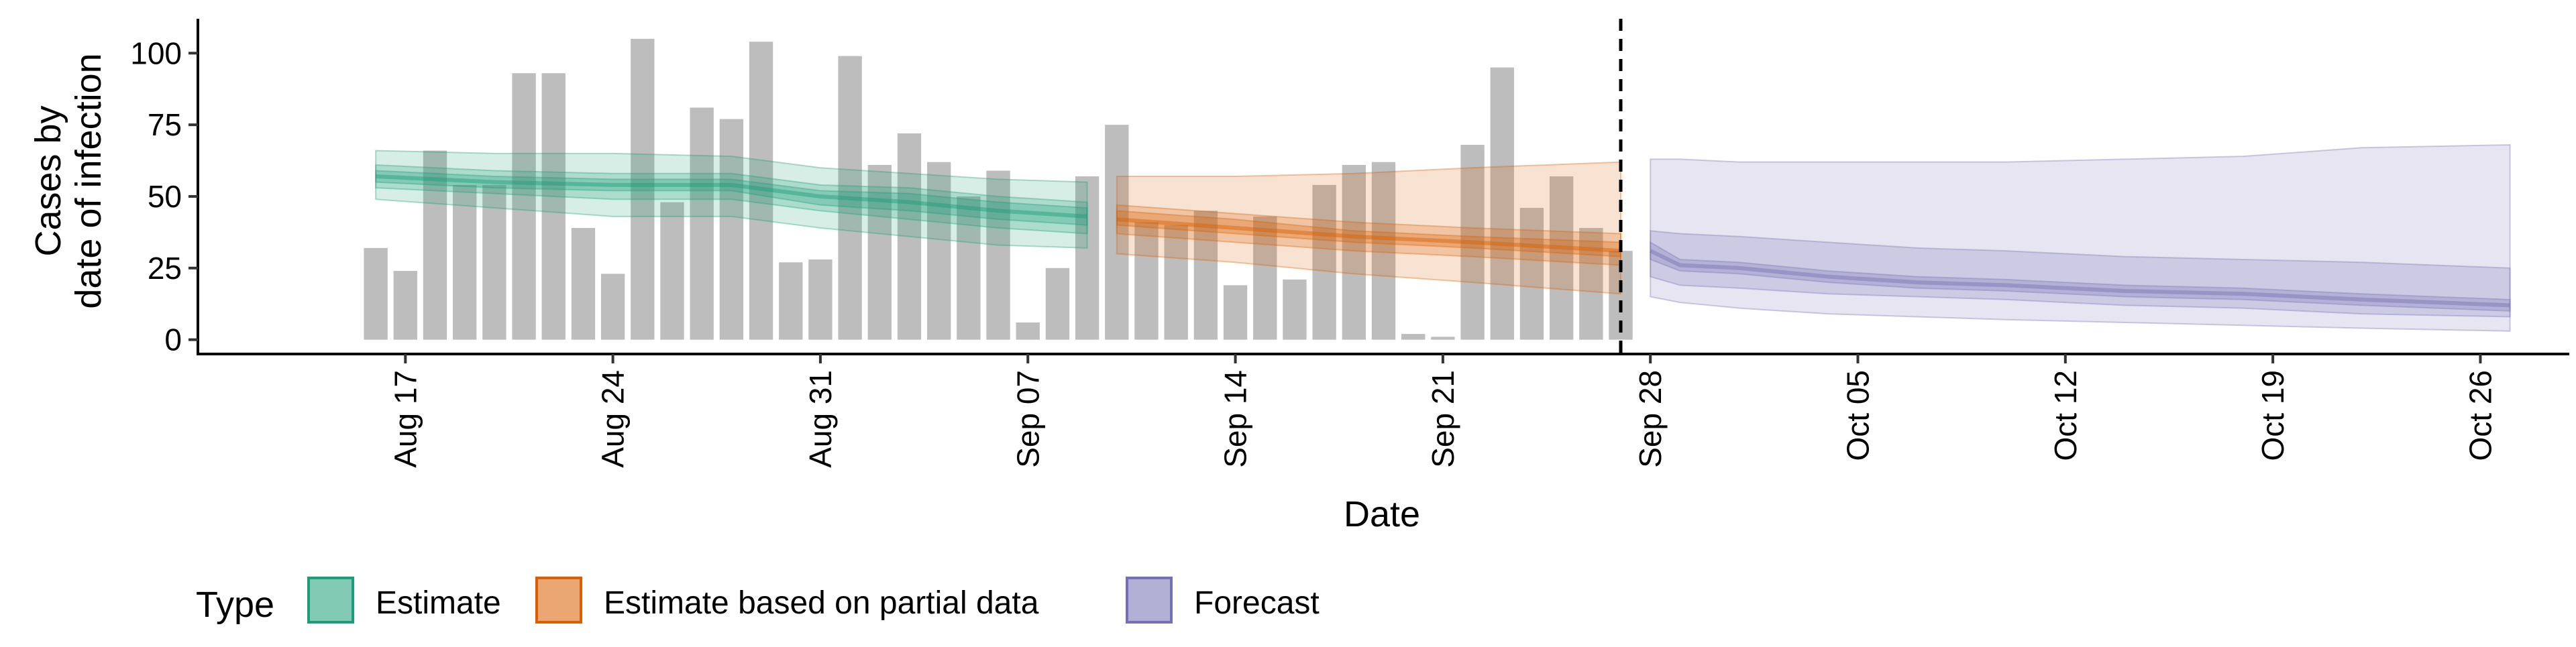  I want to click on legend-label: Estimate, so click(438, 603).